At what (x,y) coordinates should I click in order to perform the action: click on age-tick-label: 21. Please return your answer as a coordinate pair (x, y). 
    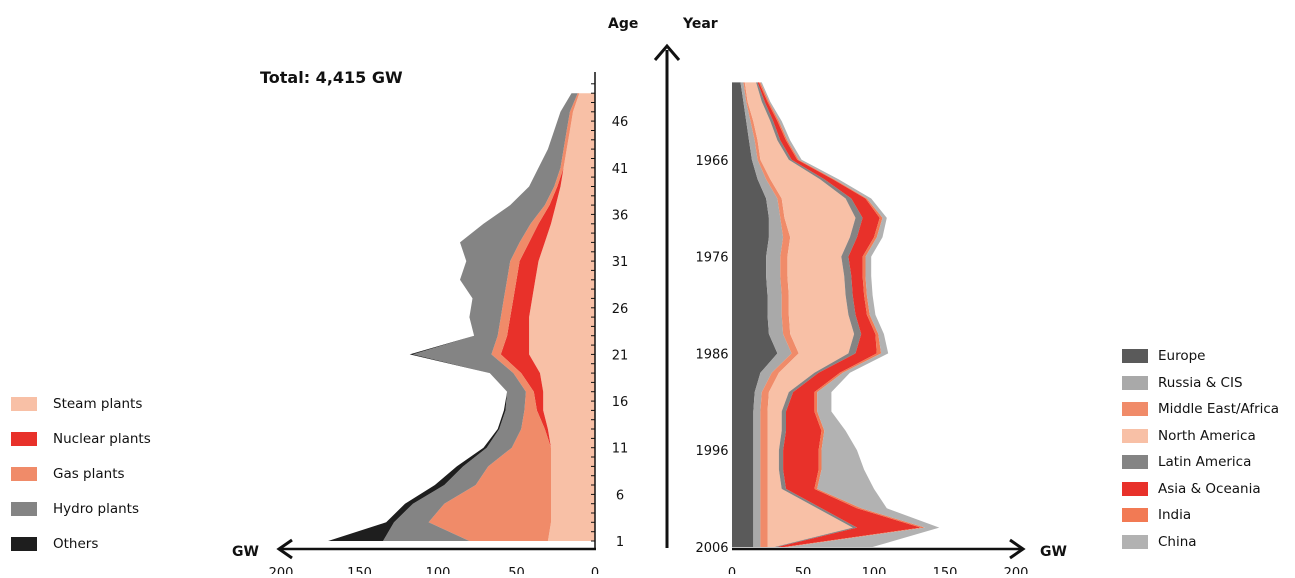
    Looking at the image, I should click on (620, 355).